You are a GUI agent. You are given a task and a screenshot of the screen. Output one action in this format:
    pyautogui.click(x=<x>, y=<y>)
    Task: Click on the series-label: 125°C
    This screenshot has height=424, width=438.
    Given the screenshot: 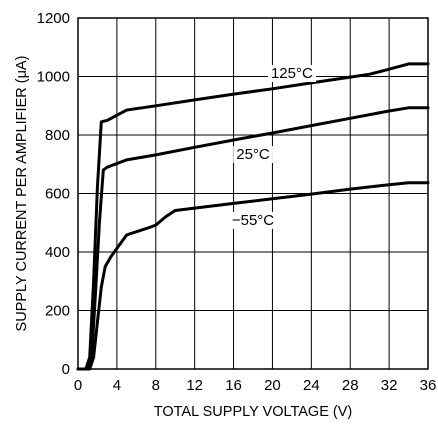 What is the action you would take?
    pyautogui.click(x=292, y=73)
    